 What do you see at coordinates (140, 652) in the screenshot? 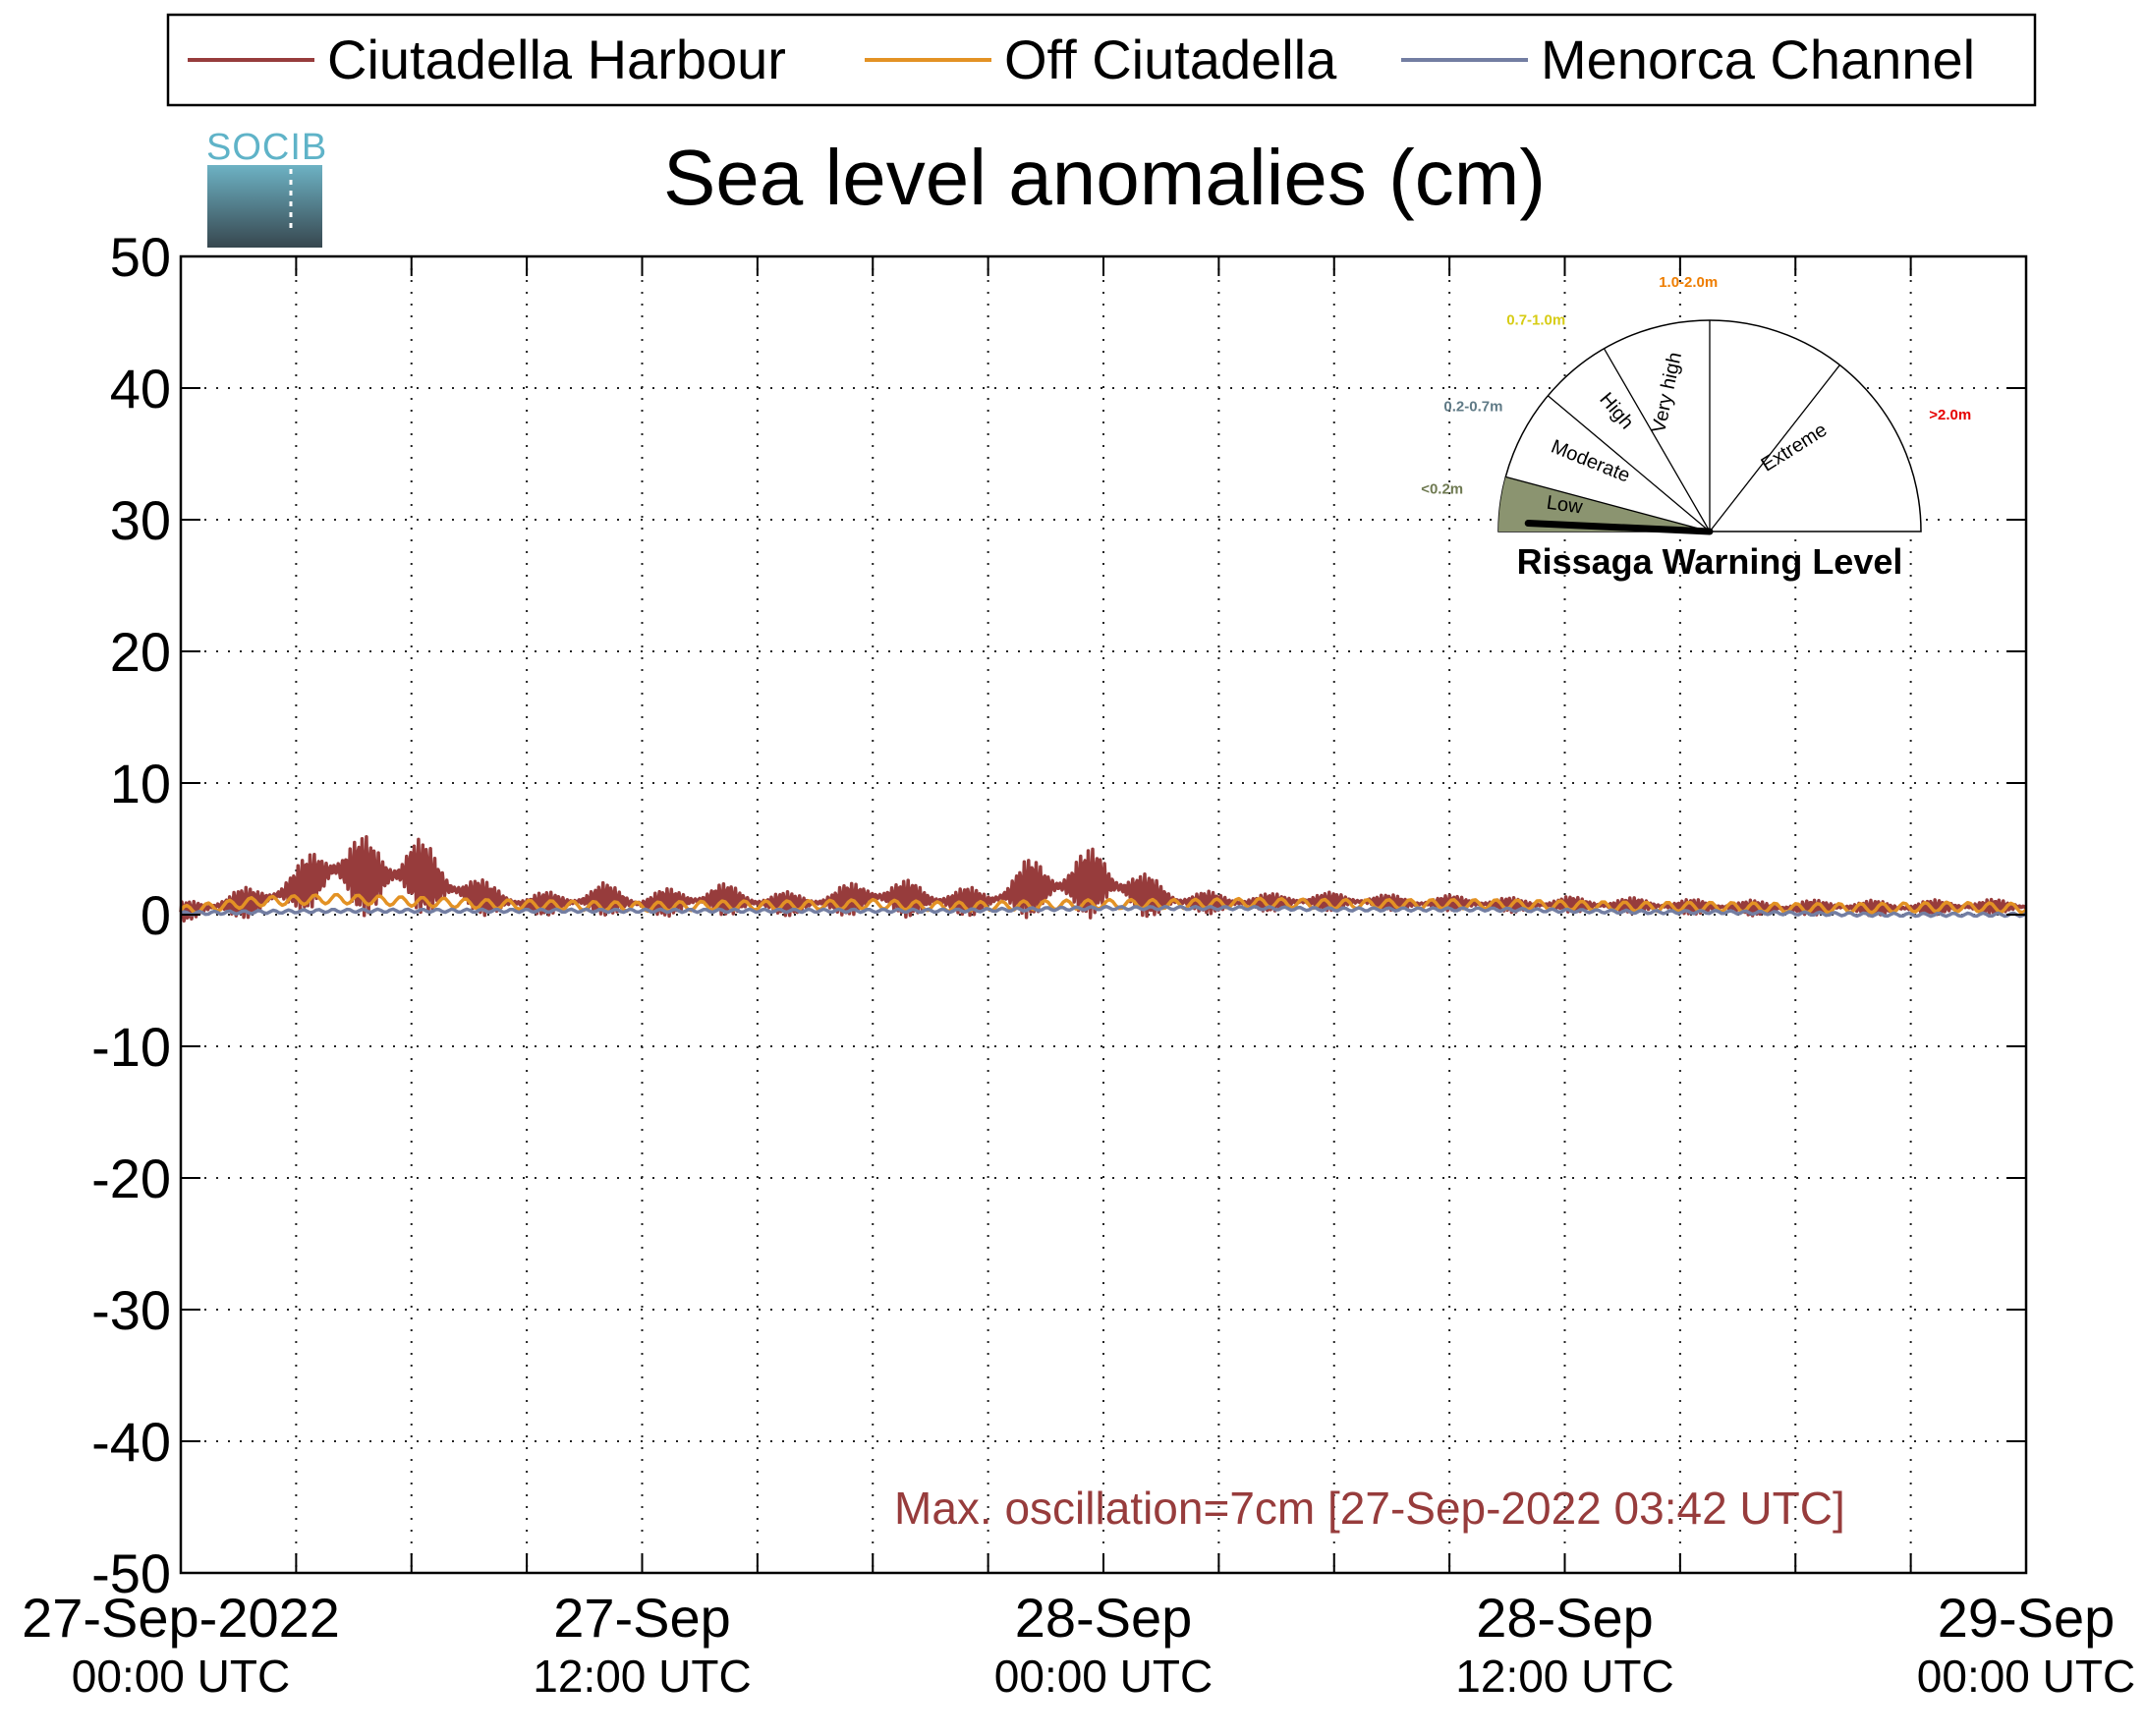
I see `y-tick-label: 20` at bounding box center [140, 652].